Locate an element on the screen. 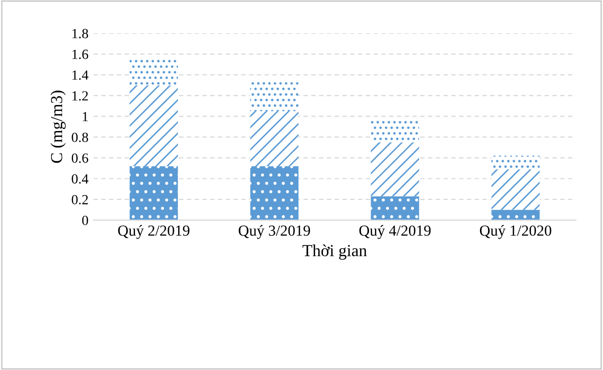 Image resolution: width=603 pixels, height=370 pixels. y-tick-label: 1.6 is located at coordinates (80, 55).